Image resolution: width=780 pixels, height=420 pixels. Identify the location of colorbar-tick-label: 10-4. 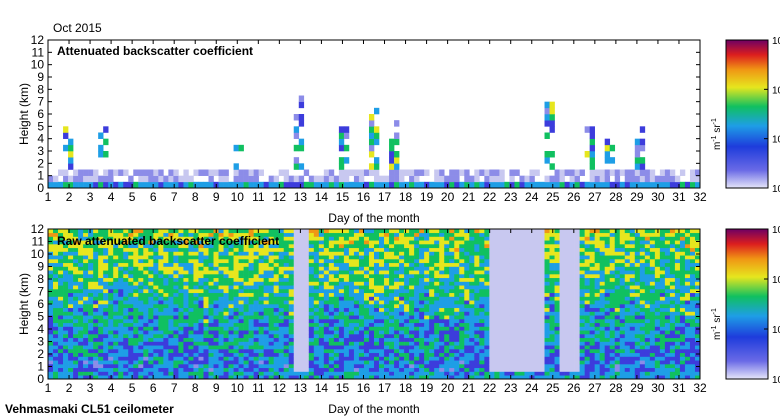
(776, 41).